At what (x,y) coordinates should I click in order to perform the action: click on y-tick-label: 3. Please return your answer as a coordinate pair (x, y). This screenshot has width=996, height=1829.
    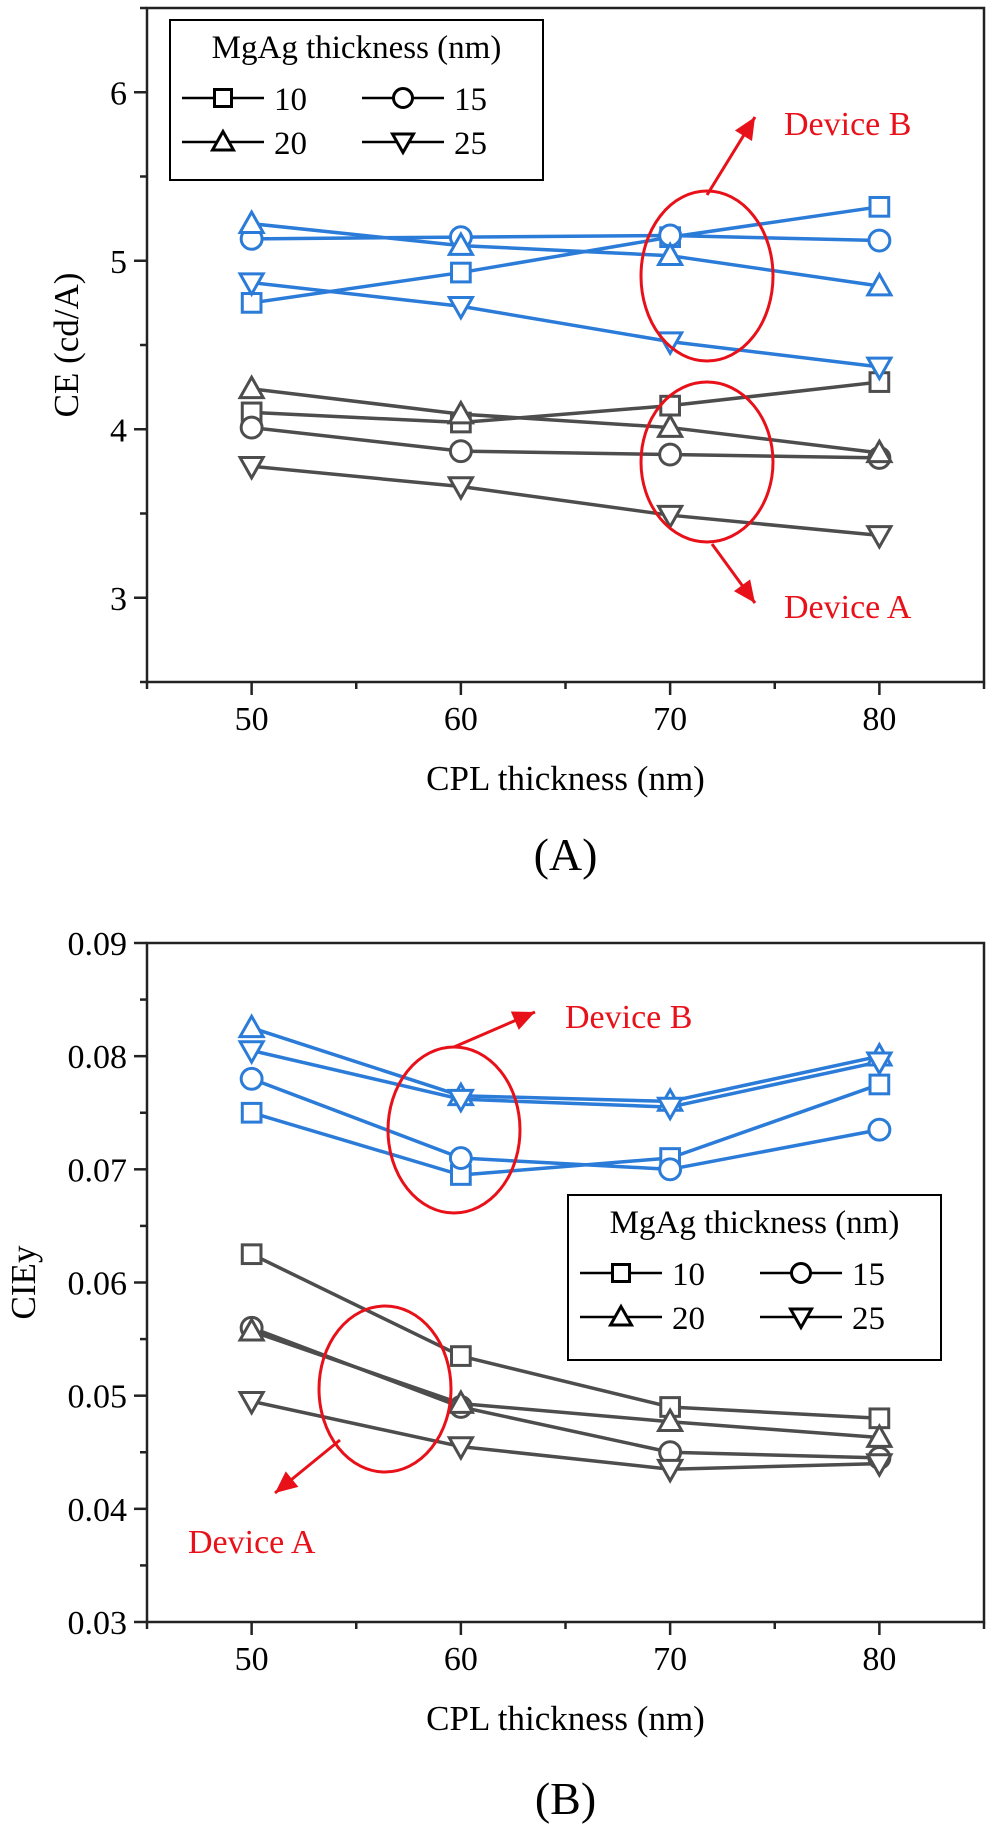
    Looking at the image, I should click on (118, 599).